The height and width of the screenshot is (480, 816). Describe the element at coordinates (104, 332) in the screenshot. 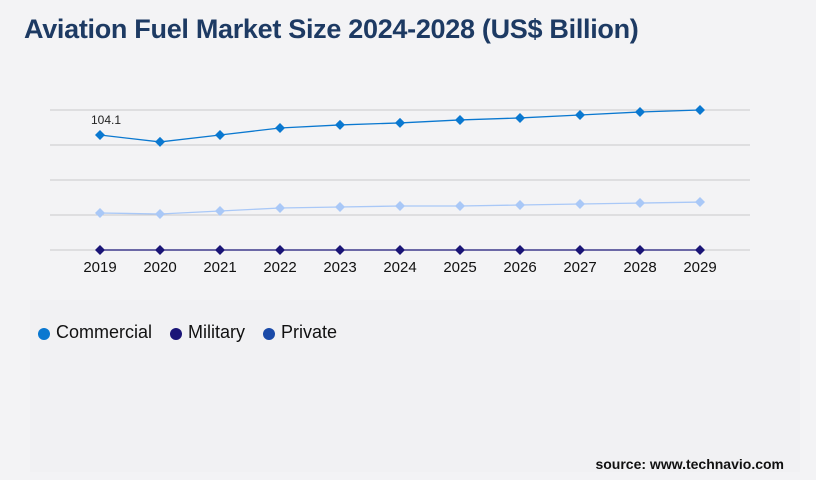

I see `legend-label: Commercial` at that location.